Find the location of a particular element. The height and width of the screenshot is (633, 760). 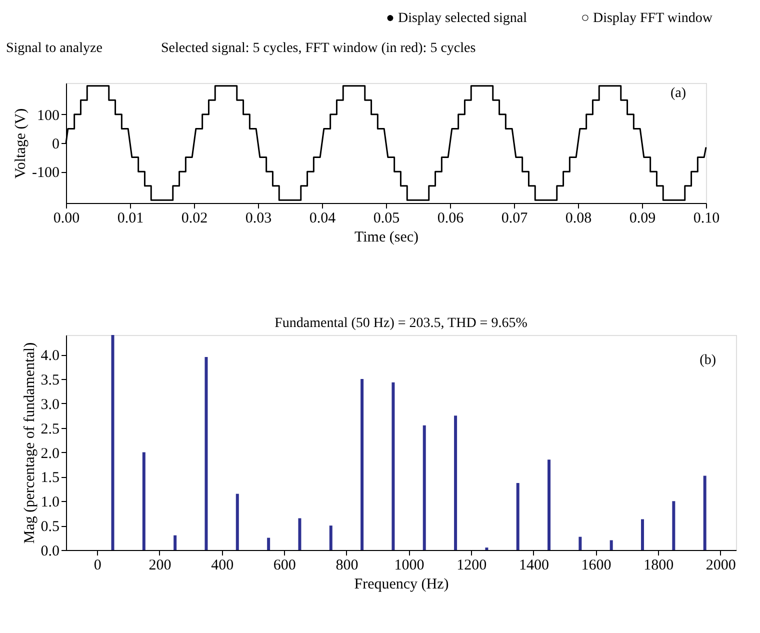

text: ● Display selected signal is located at coordinates (457, 18).